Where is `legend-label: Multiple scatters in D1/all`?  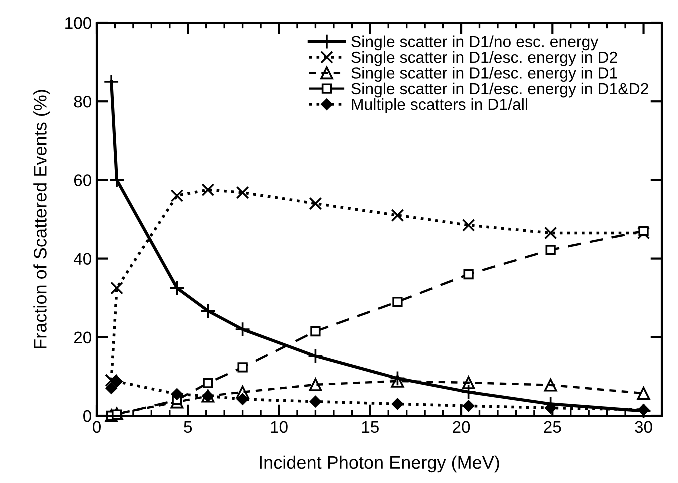
legend-label: Multiple scatters in D1/all is located at coordinates (440, 106).